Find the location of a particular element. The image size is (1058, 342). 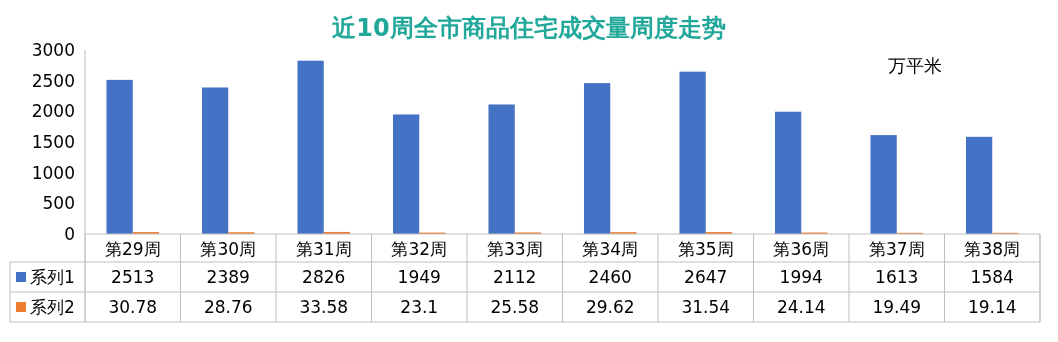

legend-label: 系列2 is located at coordinates (52, 307).